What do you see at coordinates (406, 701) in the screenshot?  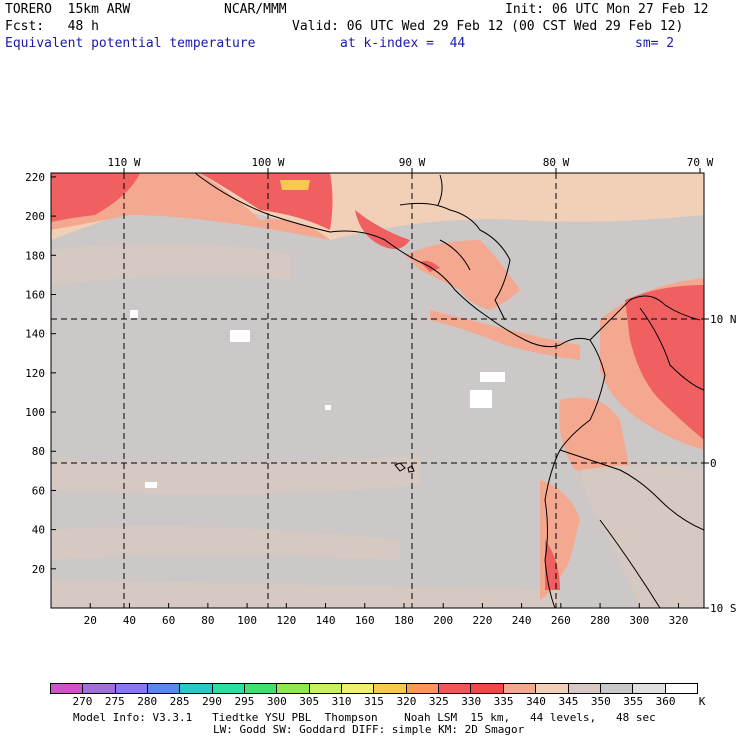 I see `colorbar-label: 320` at bounding box center [406, 701].